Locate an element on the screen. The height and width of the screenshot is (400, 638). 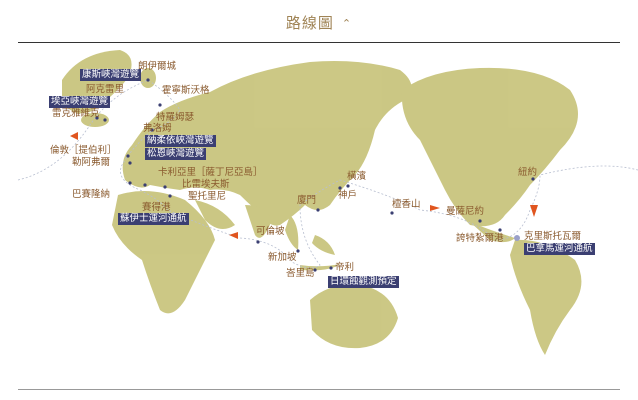
port-label: 曼薩尼約 is located at coordinates (465, 211).